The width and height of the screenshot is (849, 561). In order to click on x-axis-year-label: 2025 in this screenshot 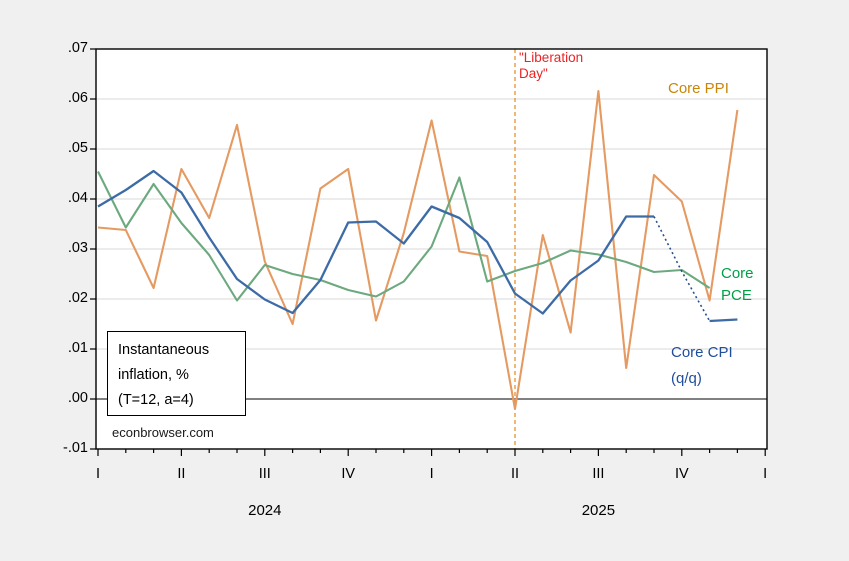, I will do `click(598, 510)`.